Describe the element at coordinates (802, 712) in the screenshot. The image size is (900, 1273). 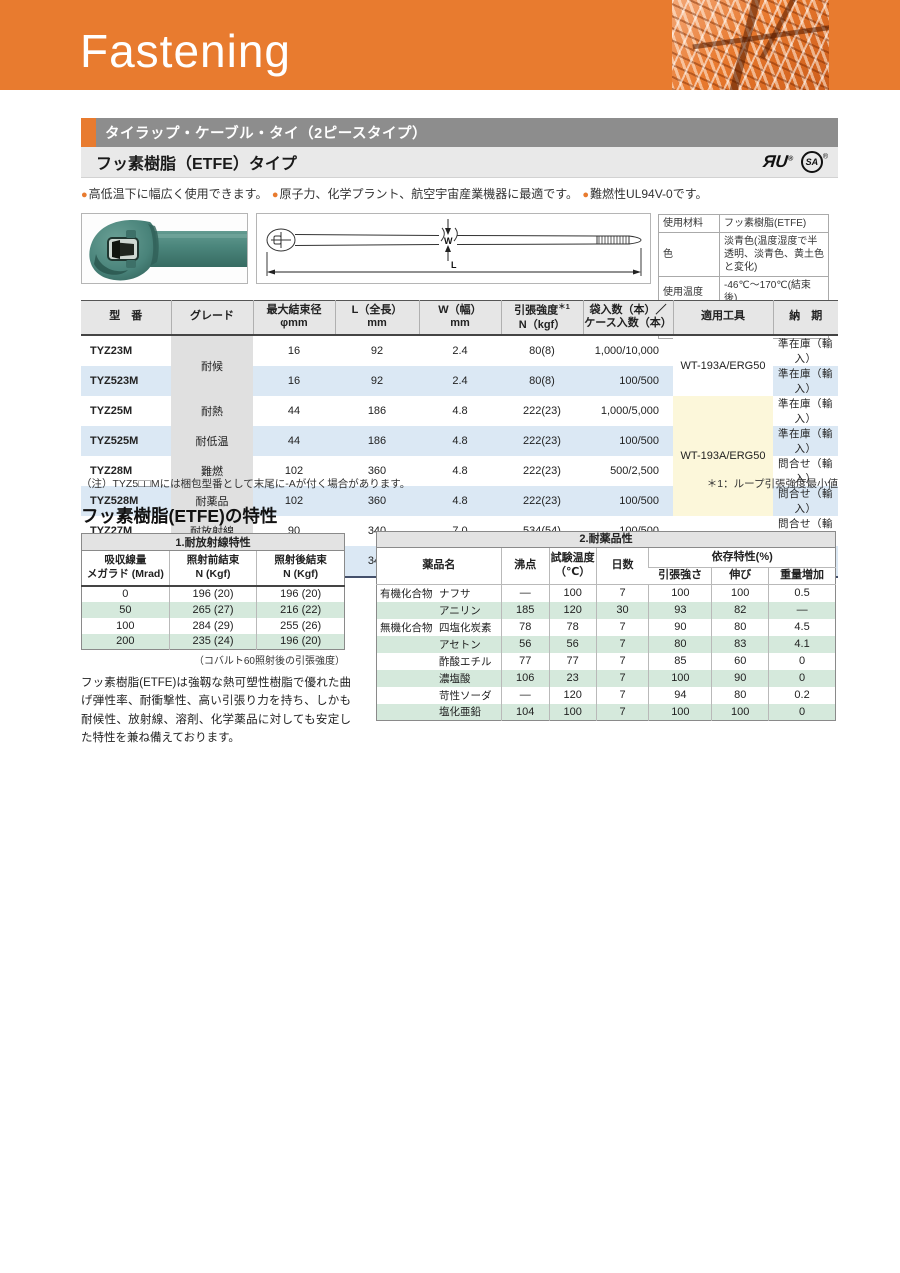
I see `weight-gain: 0` at that location.